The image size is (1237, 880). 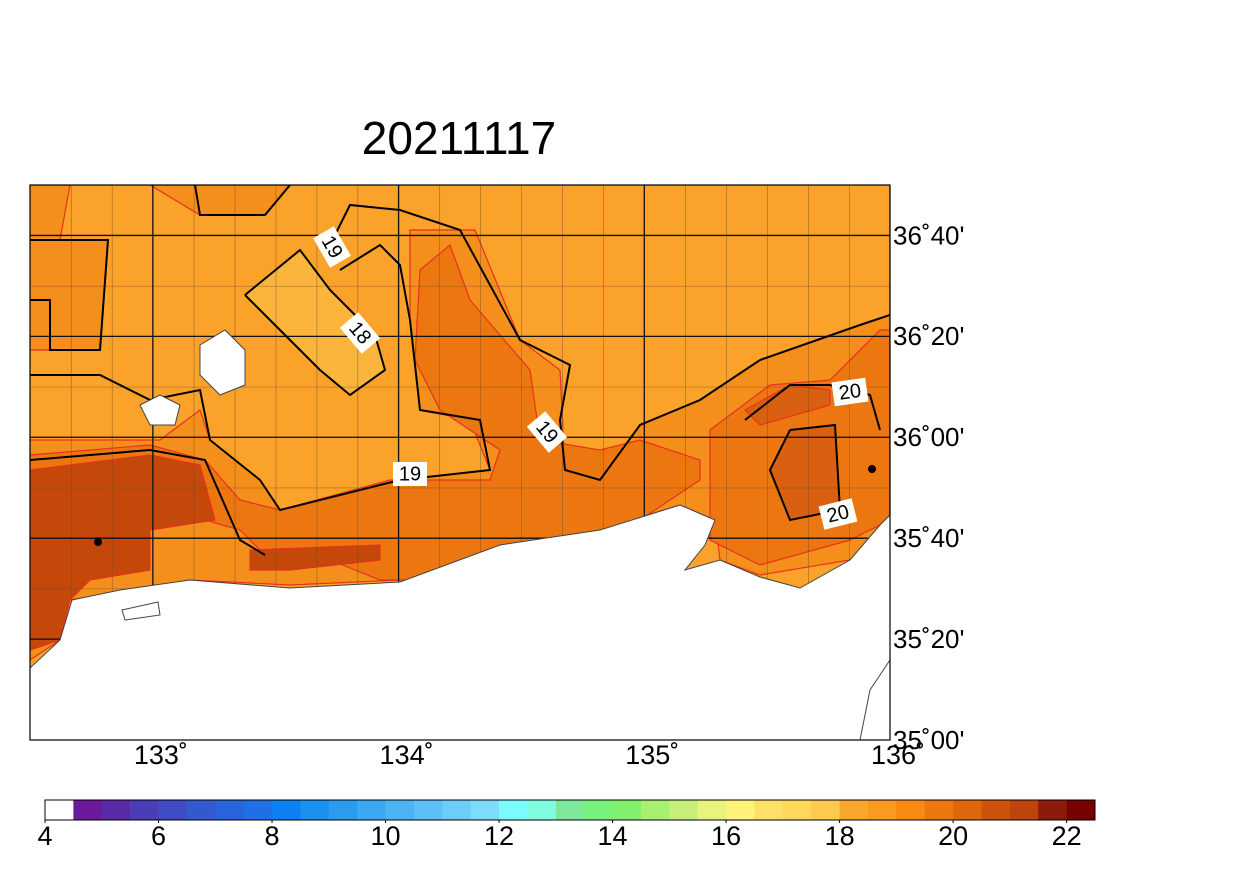 What do you see at coordinates (386, 836) in the screenshot?
I see `colorbar-label: 10` at bounding box center [386, 836].